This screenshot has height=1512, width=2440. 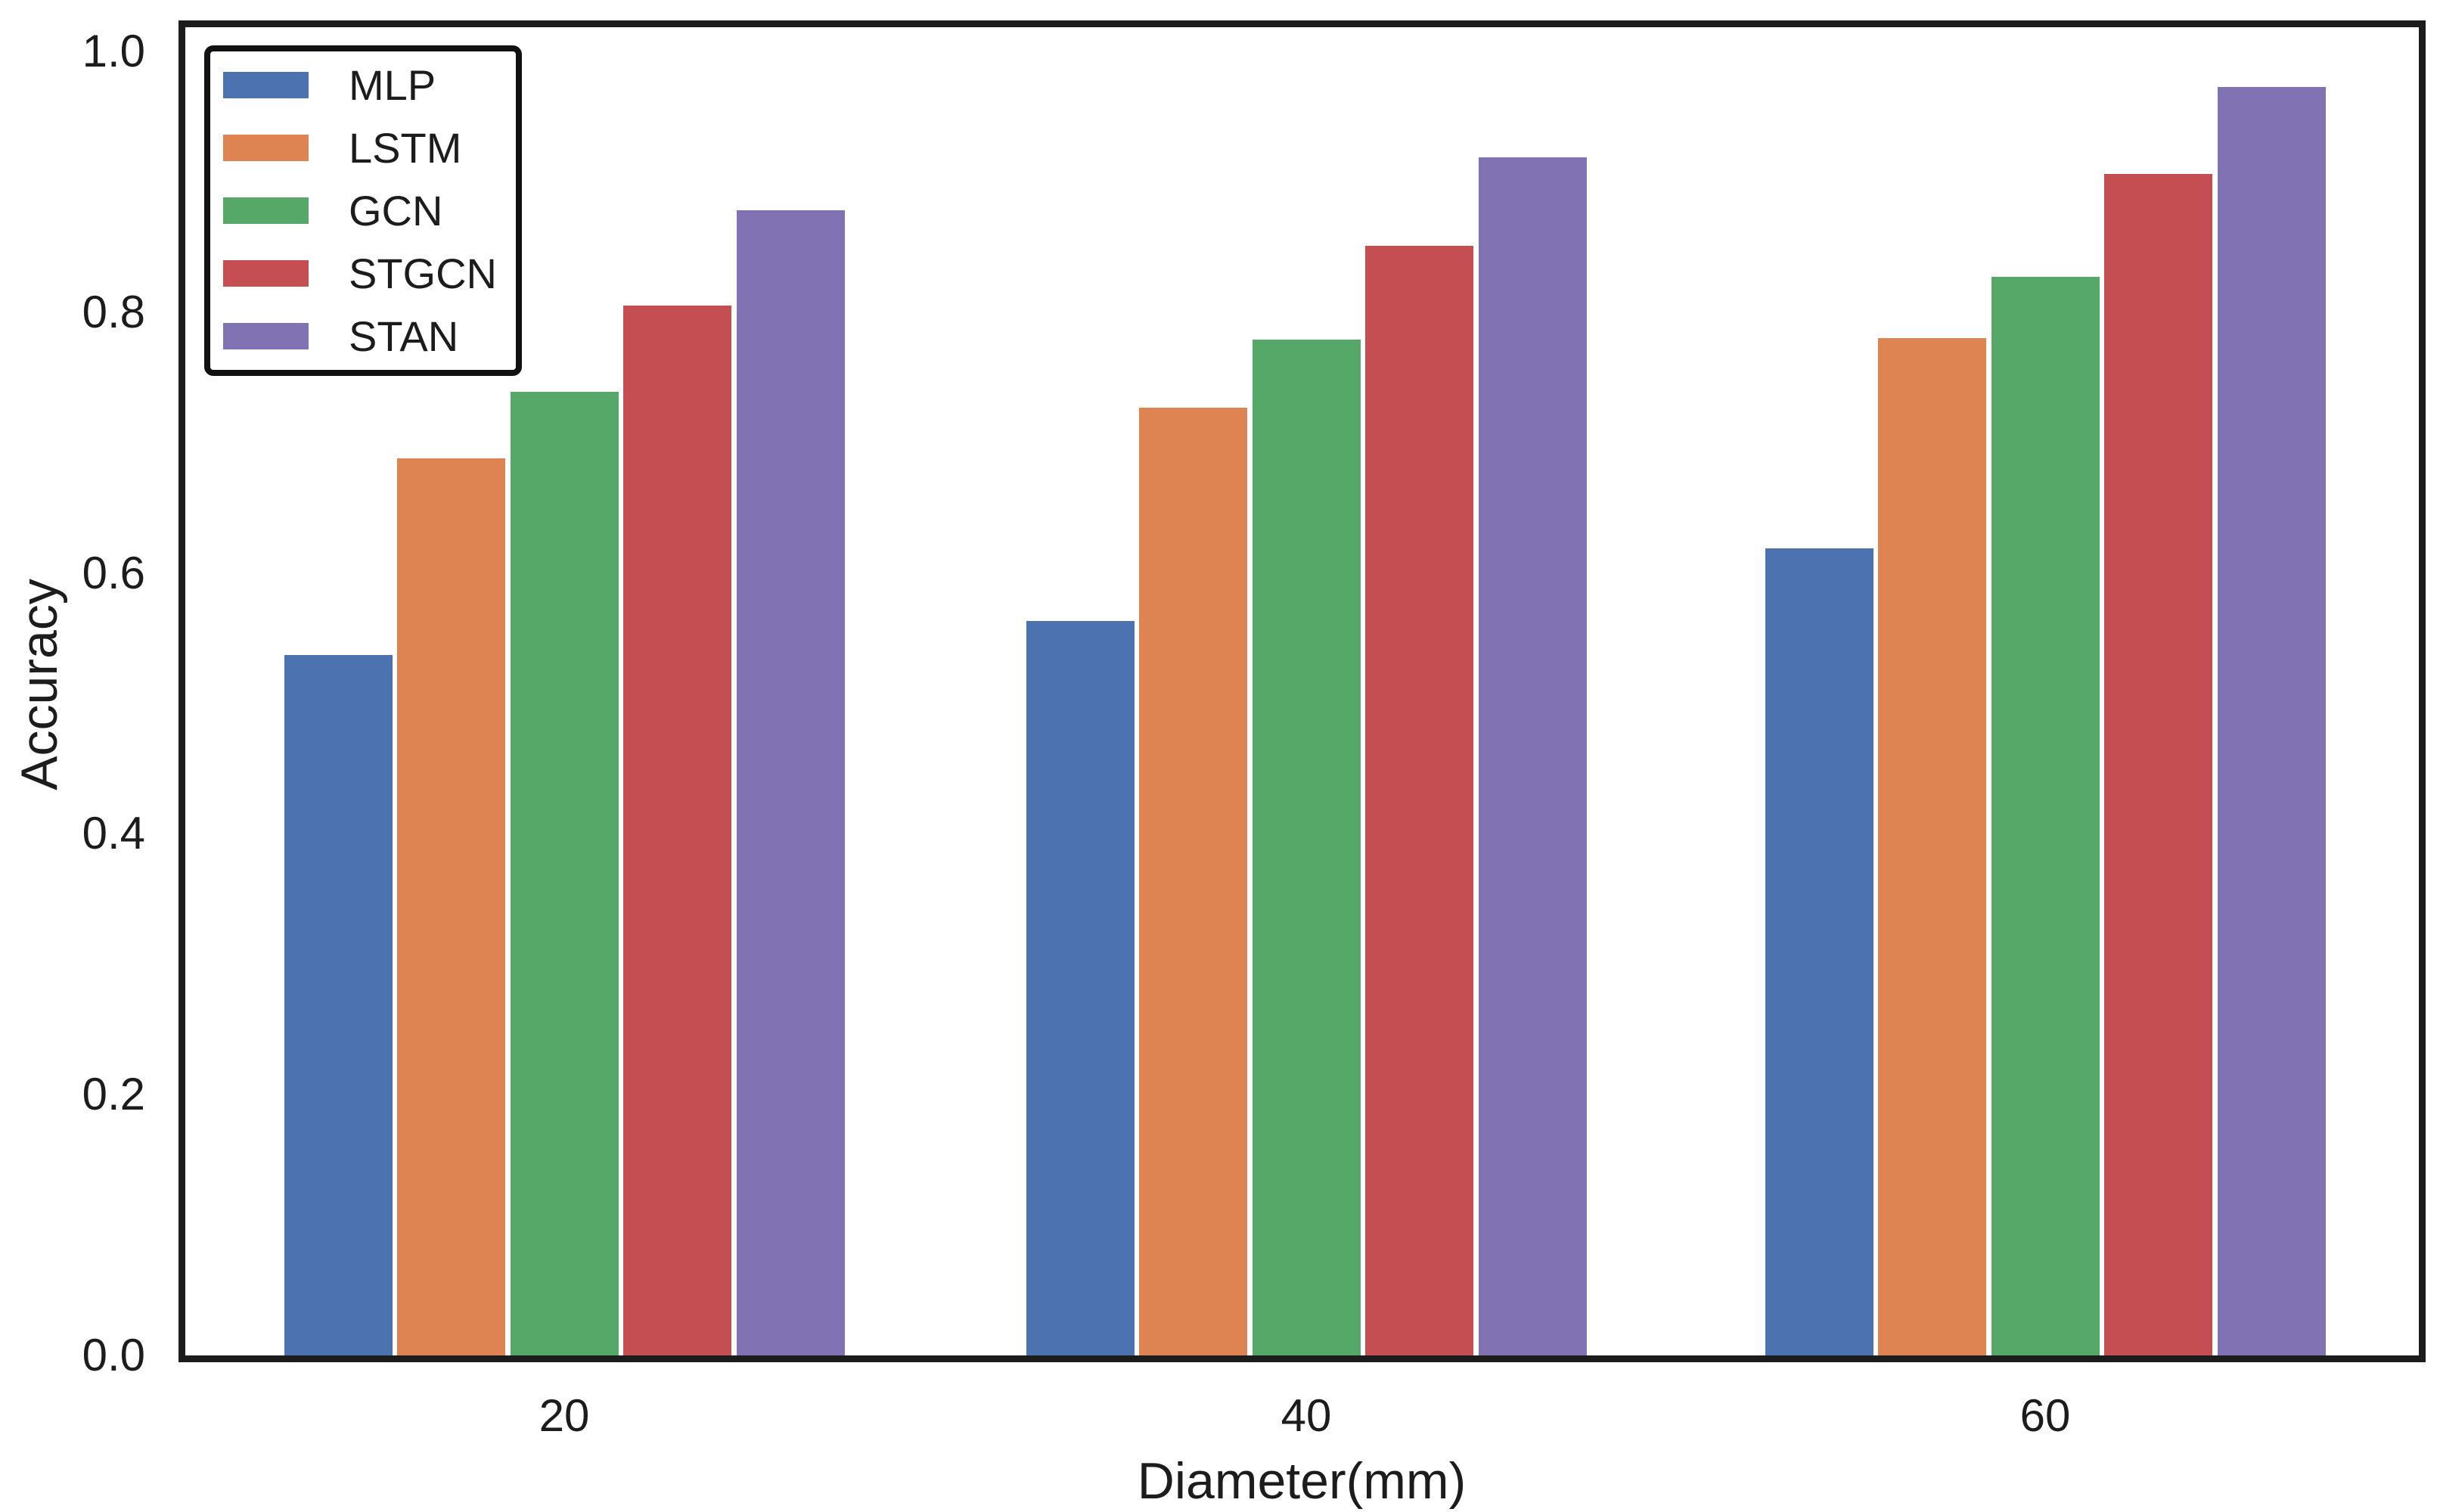 I want to click on legend-label-mlp: MLP, so click(x=392, y=85).